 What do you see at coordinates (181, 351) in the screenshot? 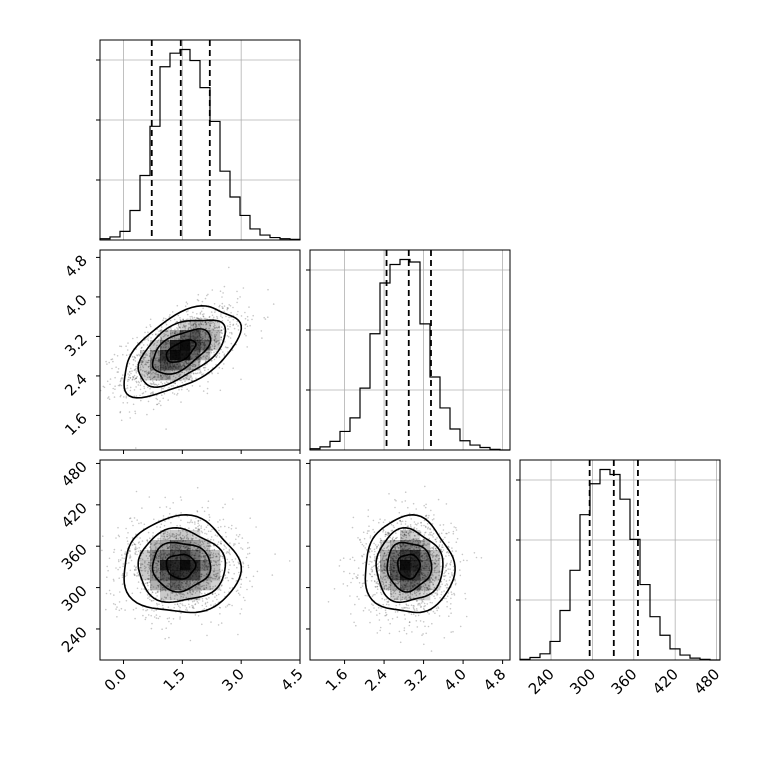
I see `contour-line` at bounding box center [181, 351].